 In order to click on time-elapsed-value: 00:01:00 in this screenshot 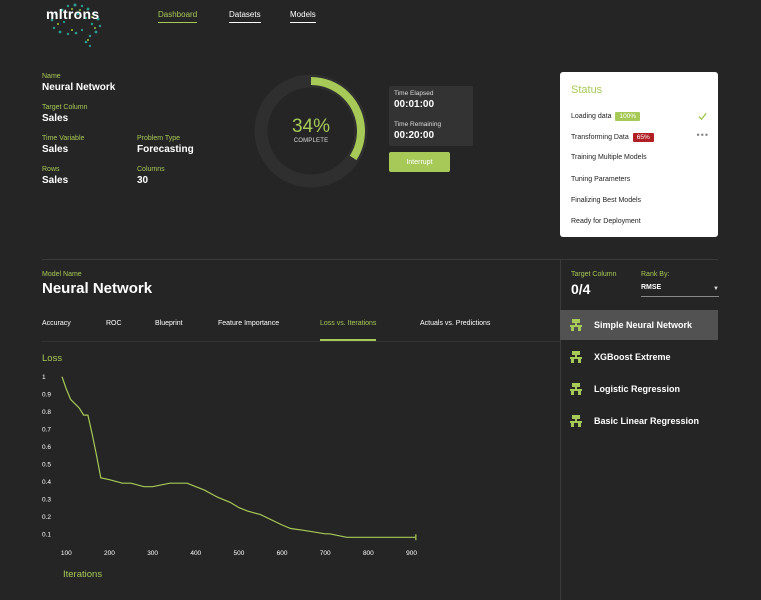, I will do `click(414, 104)`.